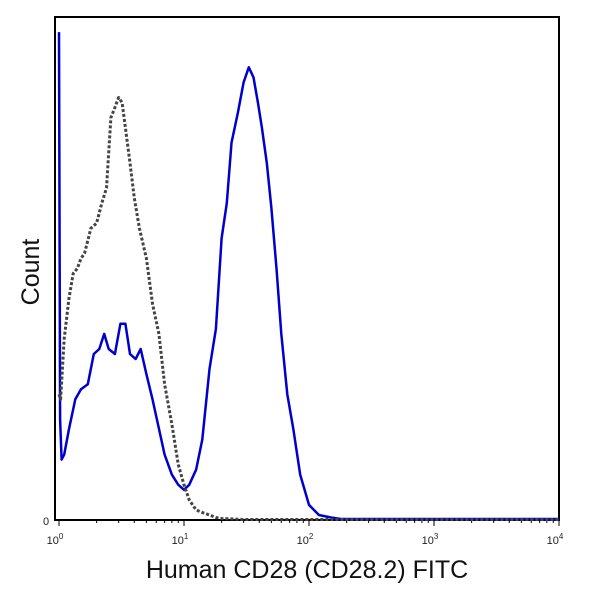  I want to click on x-tick-label-10^1: 10¹, so click(180, 539).